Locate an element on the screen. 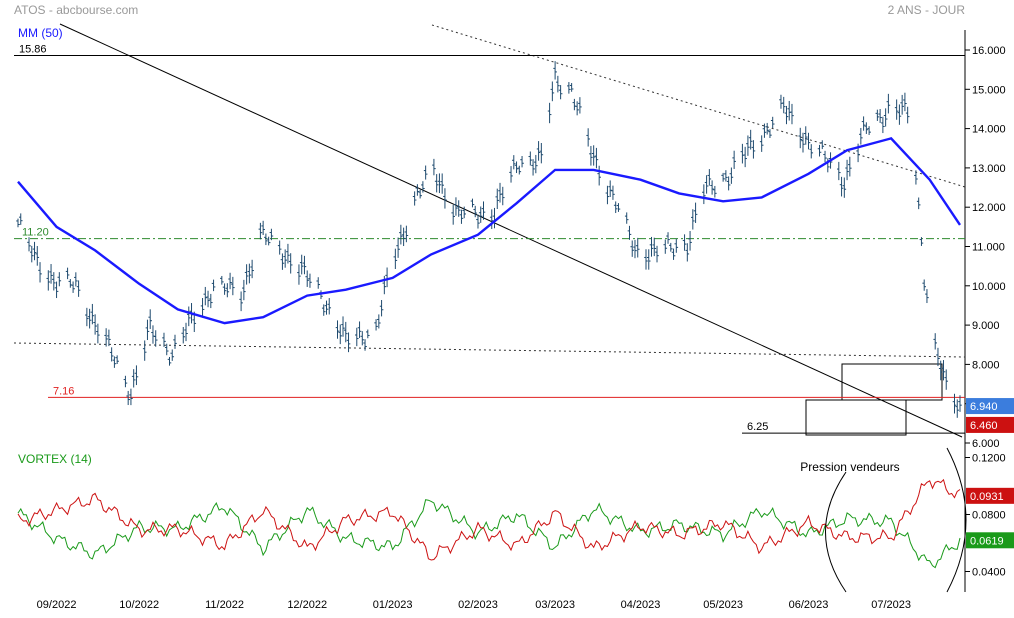 This screenshot has height=618, width=1014. price-tick-label: 8.000 is located at coordinates (986, 365).